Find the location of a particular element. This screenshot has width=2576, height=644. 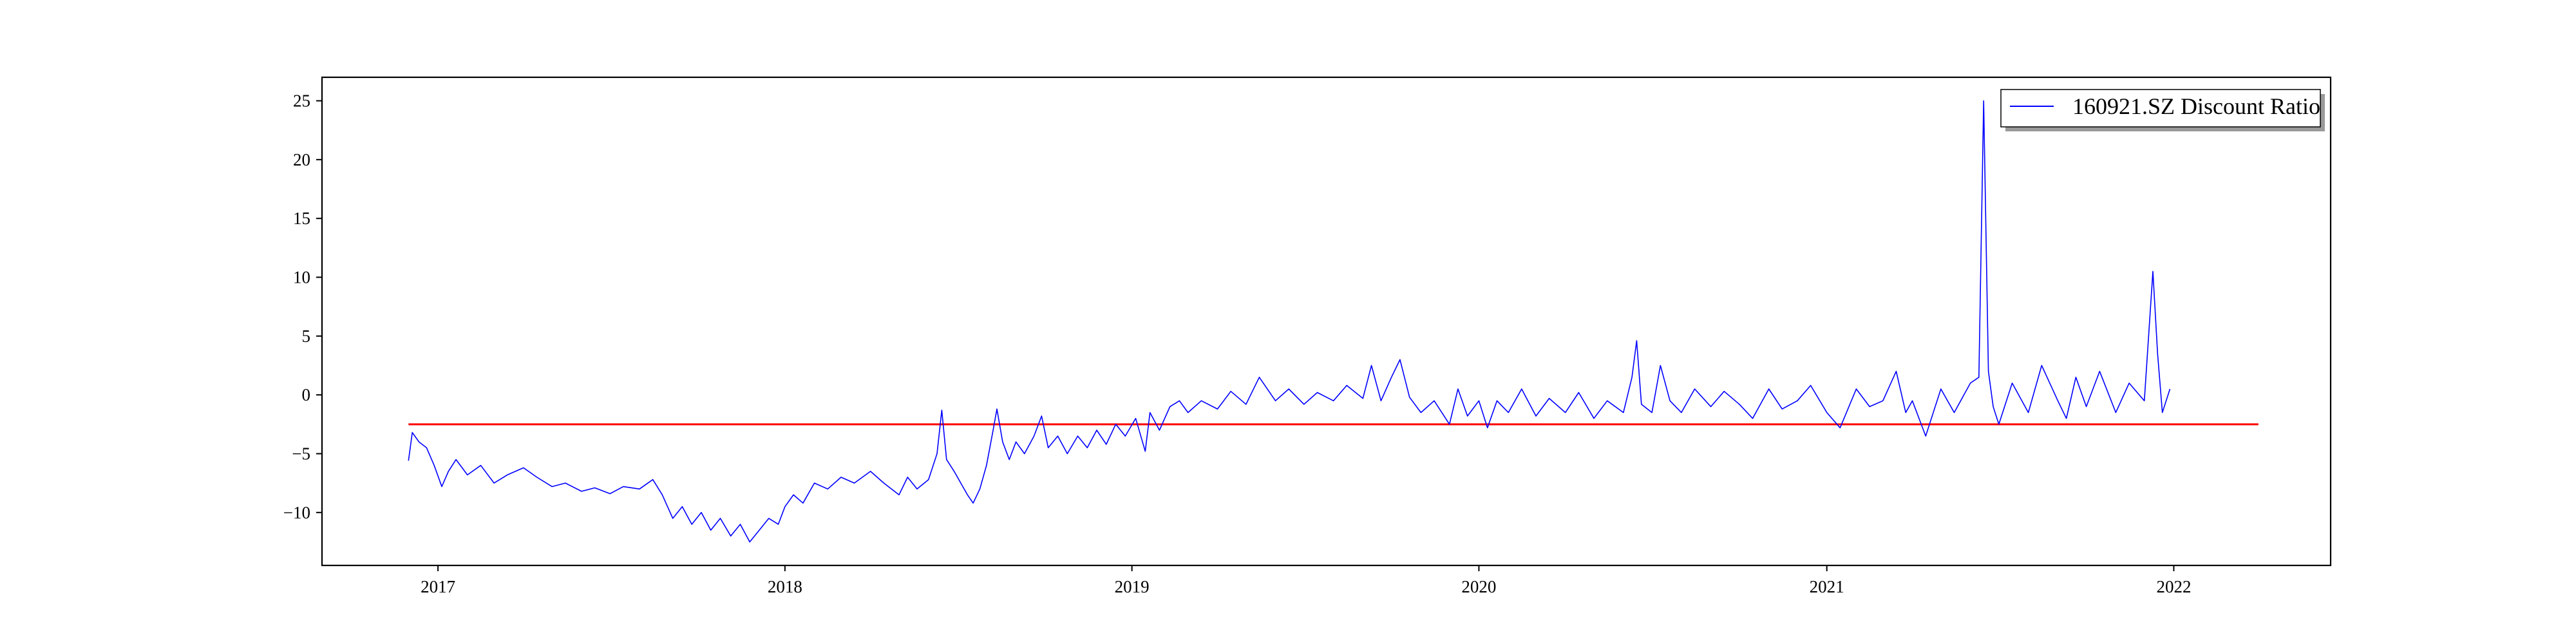

x-tick-label: 2021 is located at coordinates (1827, 587).